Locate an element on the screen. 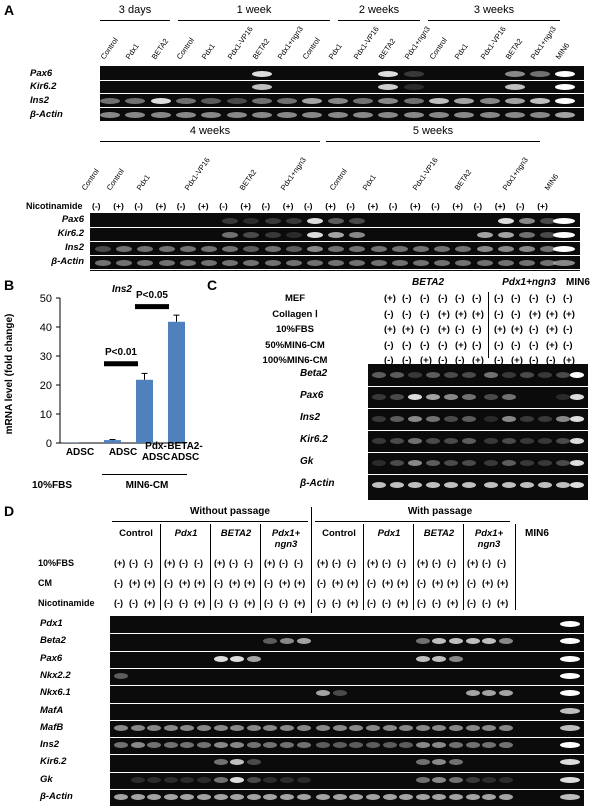  category-label: BETA2-ADSC is located at coordinates (185, 452).